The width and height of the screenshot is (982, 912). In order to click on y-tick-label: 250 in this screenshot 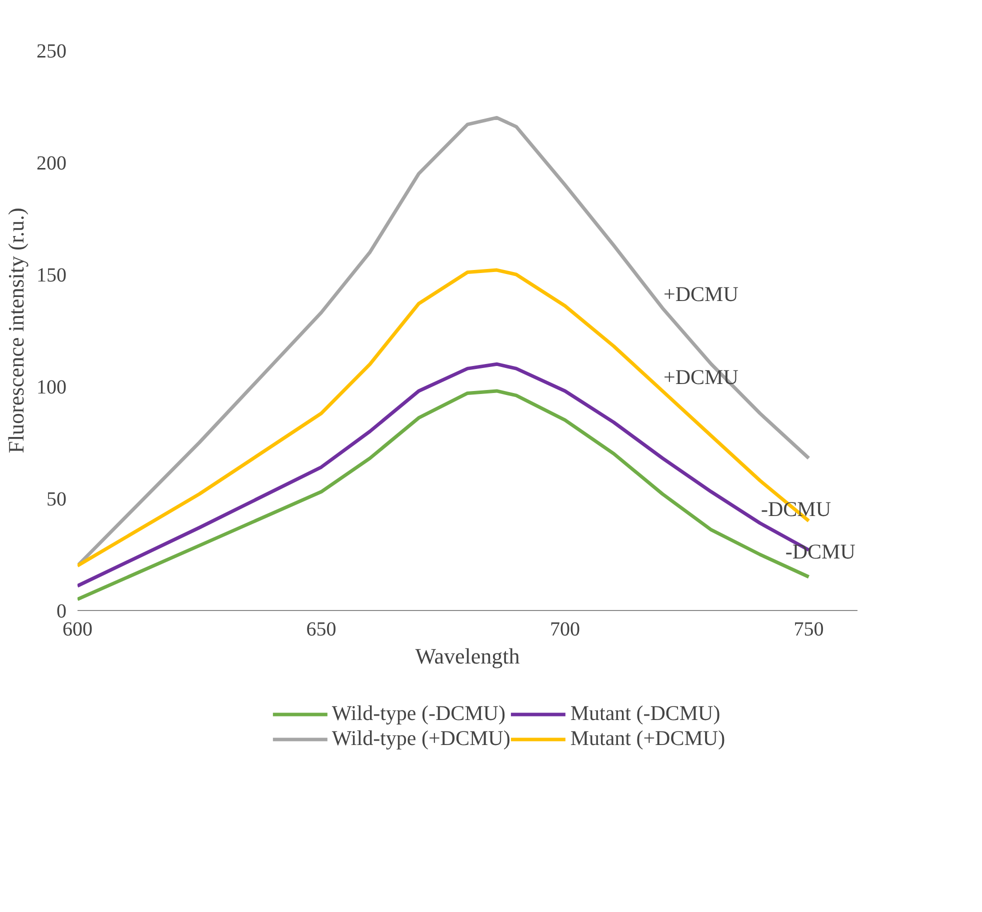, I will do `click(51, 51)`.